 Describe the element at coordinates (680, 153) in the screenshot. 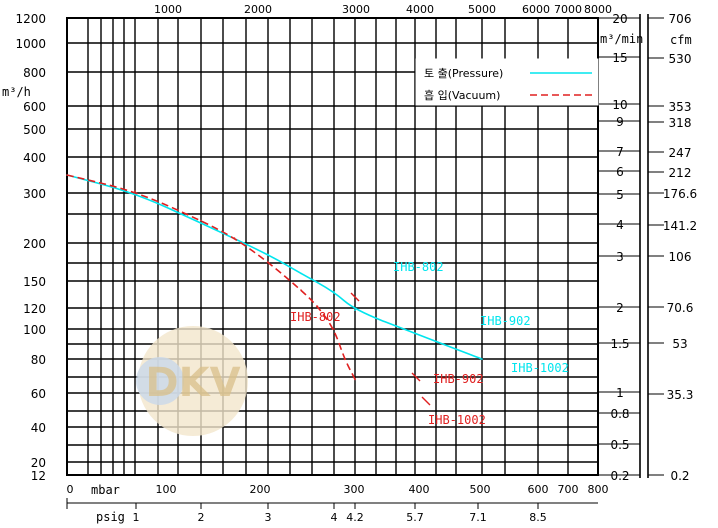

I see `right-outer-tick-label: 247` at that location.